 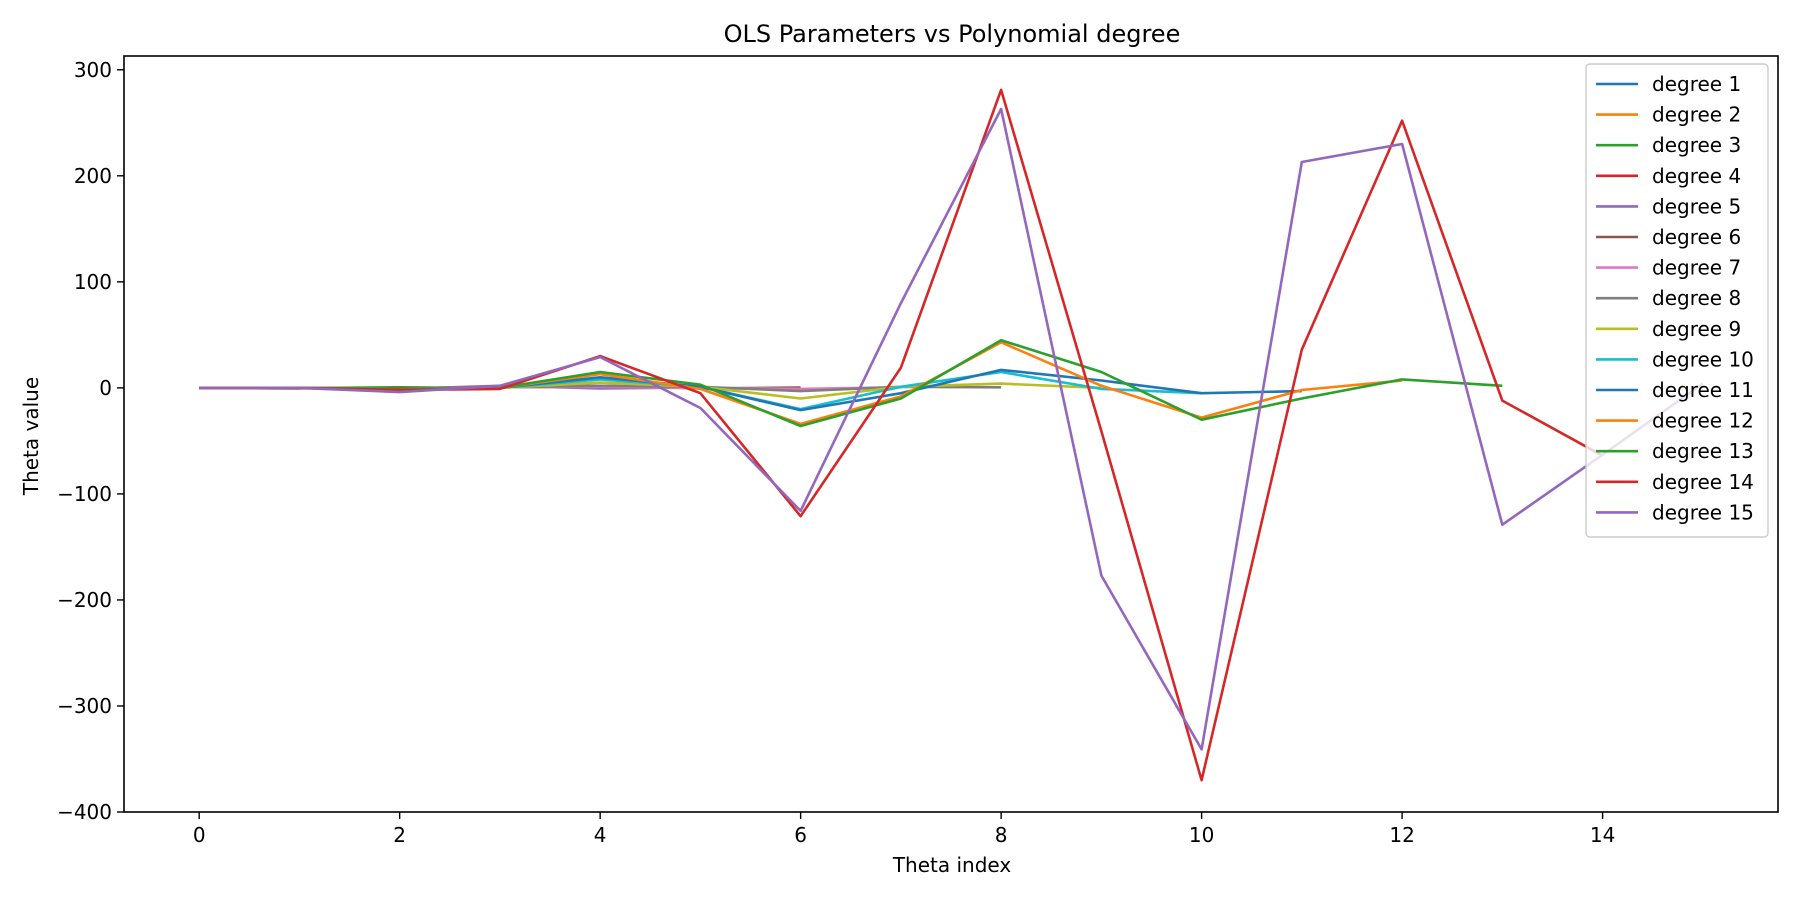 What do you see at coordinates (1001, 835) in the screenshot?
I see `x-tick-label: 8` at bounding box center [1001, 835].